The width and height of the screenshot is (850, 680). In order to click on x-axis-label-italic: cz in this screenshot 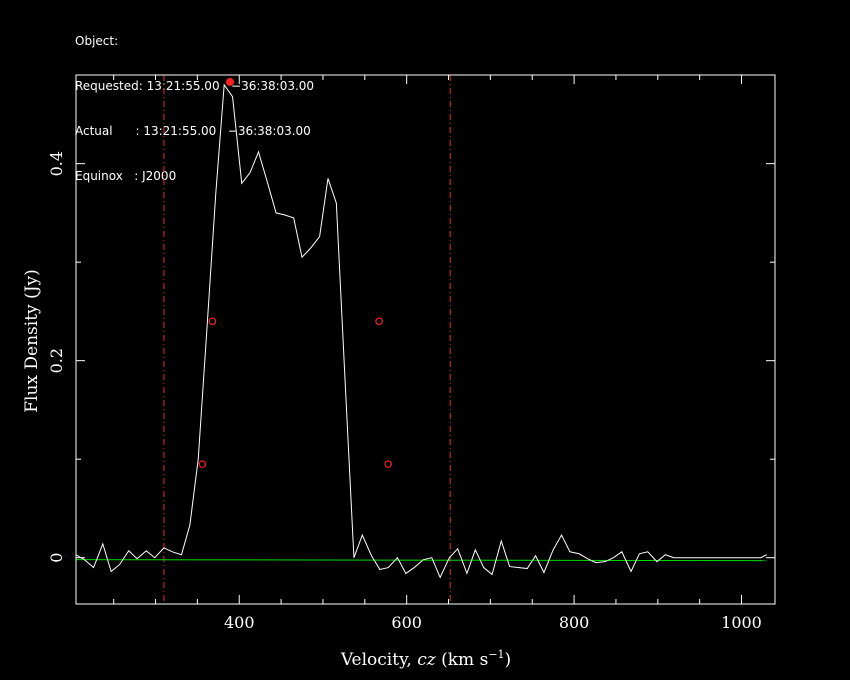, I will do `click(427, 660)`.